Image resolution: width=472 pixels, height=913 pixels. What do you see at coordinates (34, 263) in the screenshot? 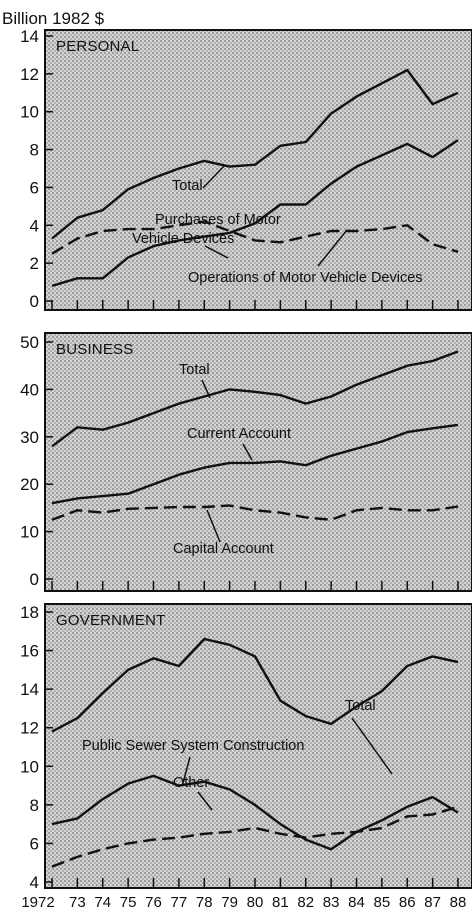
I see `y-tick-label: 2` at bounding box center [34, 263].